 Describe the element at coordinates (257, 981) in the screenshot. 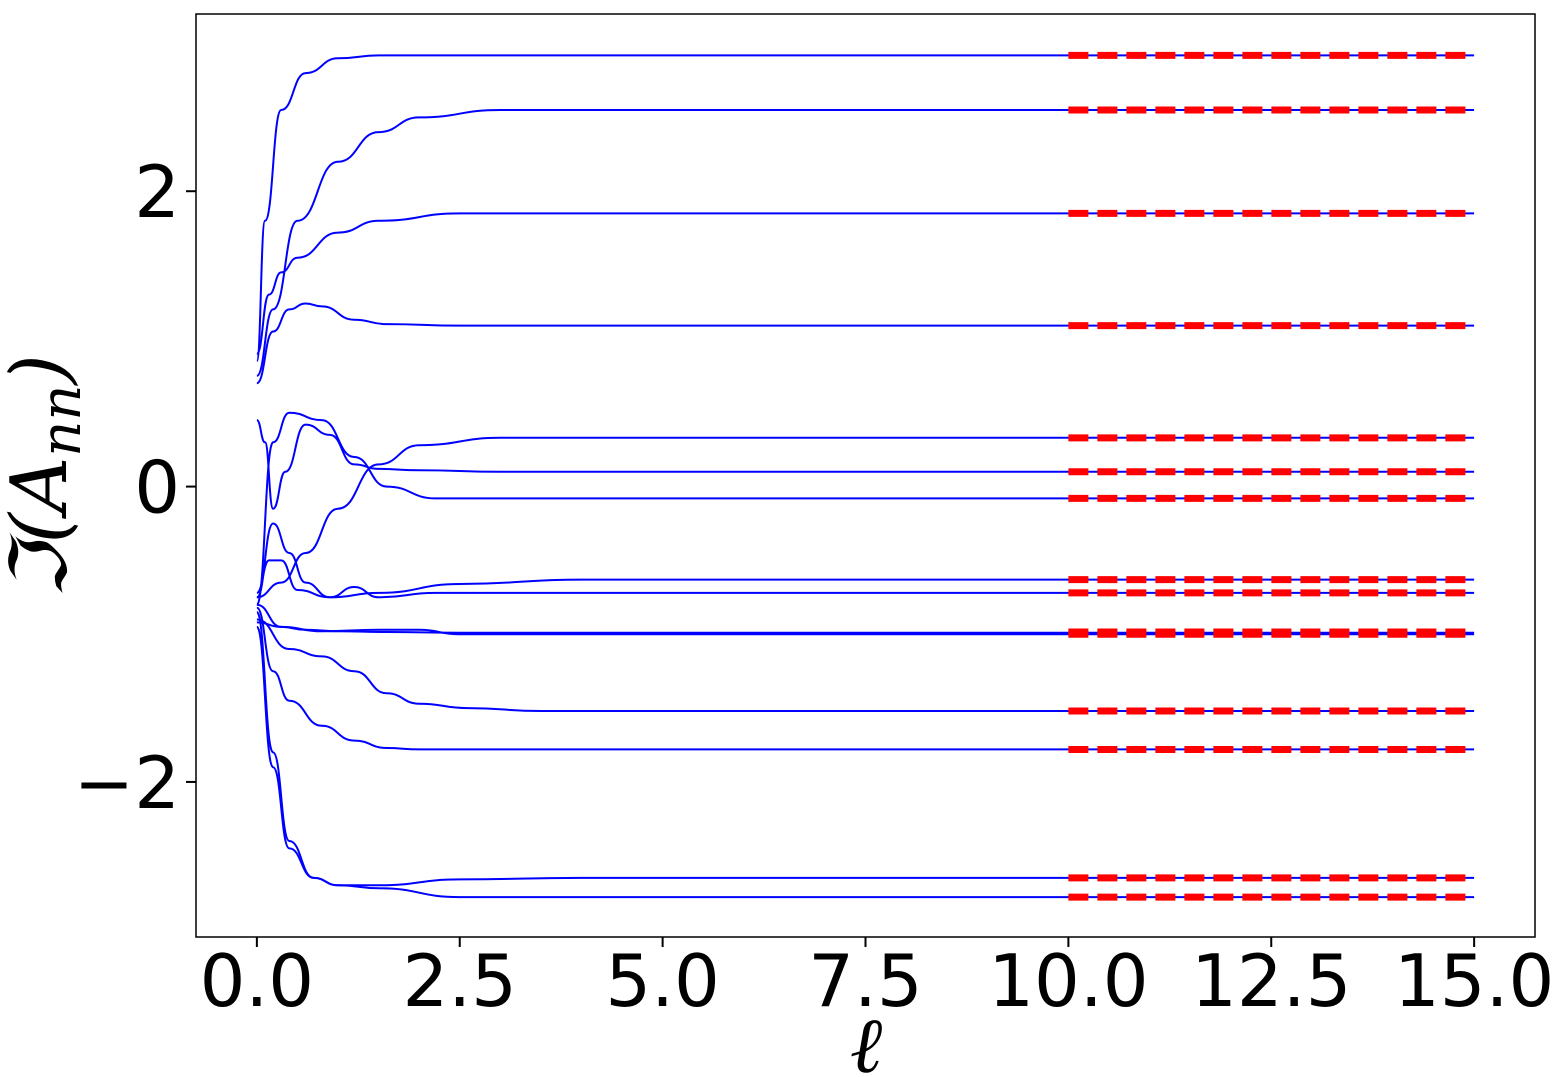

I see `x-tick-label: 0.0` at that location.